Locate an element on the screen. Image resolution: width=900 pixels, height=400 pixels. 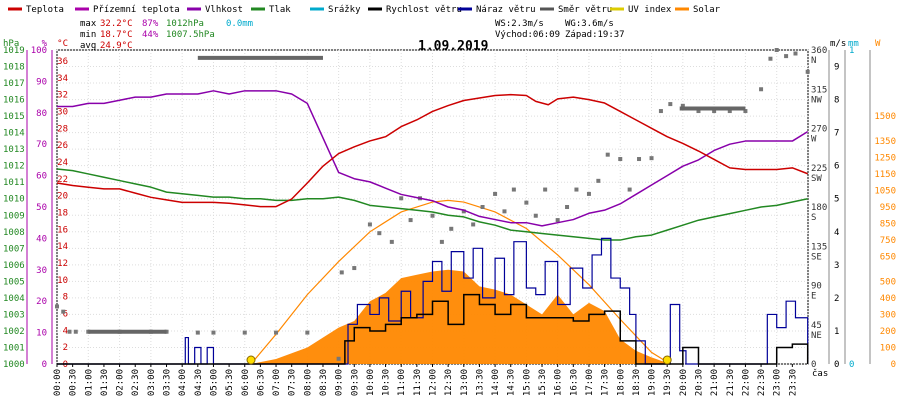
axis-ms-tick: 7 is located at coordinates (836, 134).